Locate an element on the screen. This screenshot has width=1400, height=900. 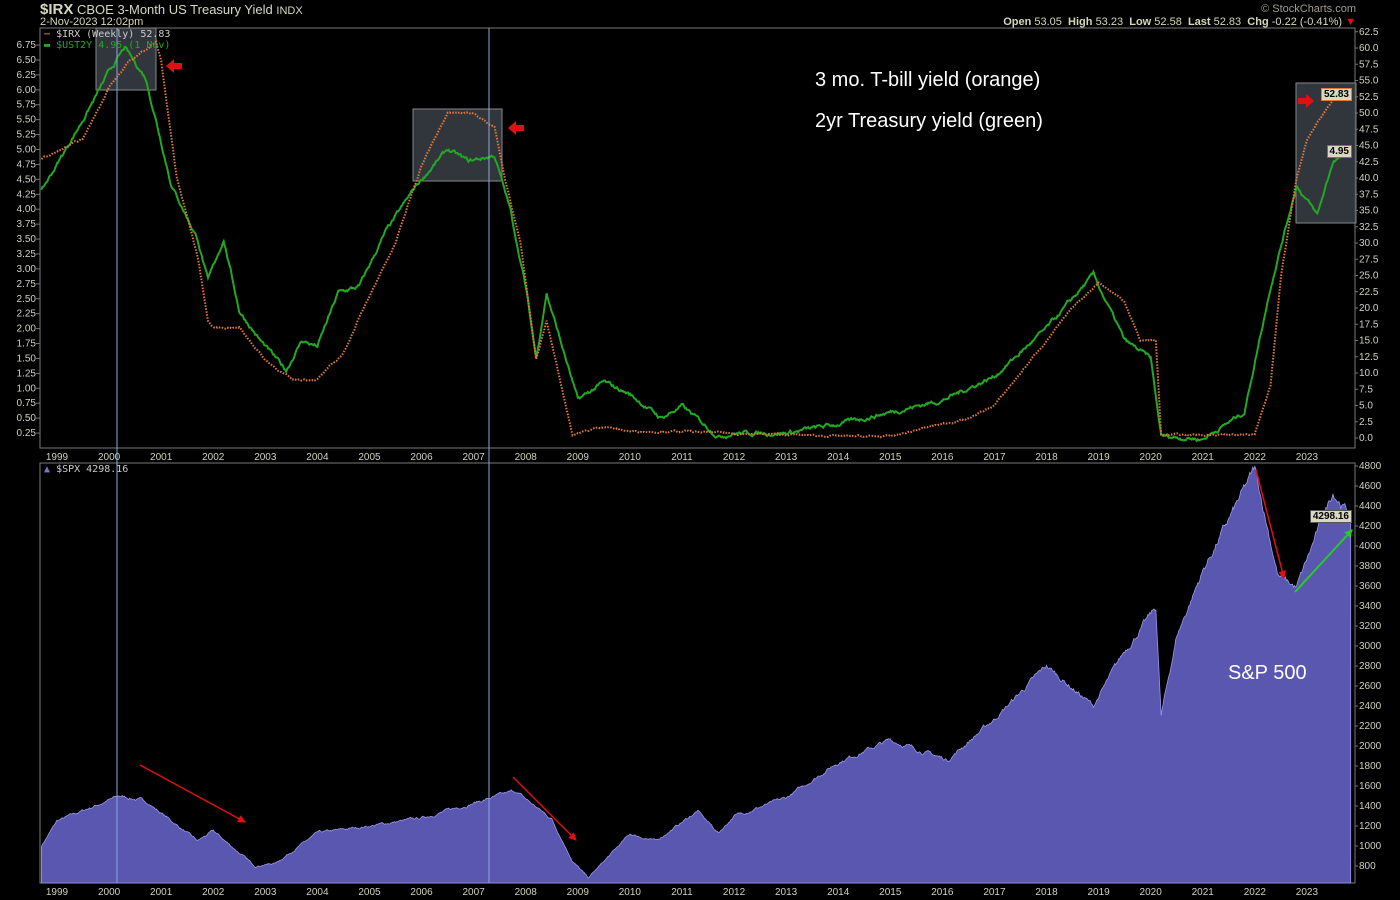
y-left-tick-label: 1.25 is located at coordinates (27, 373).